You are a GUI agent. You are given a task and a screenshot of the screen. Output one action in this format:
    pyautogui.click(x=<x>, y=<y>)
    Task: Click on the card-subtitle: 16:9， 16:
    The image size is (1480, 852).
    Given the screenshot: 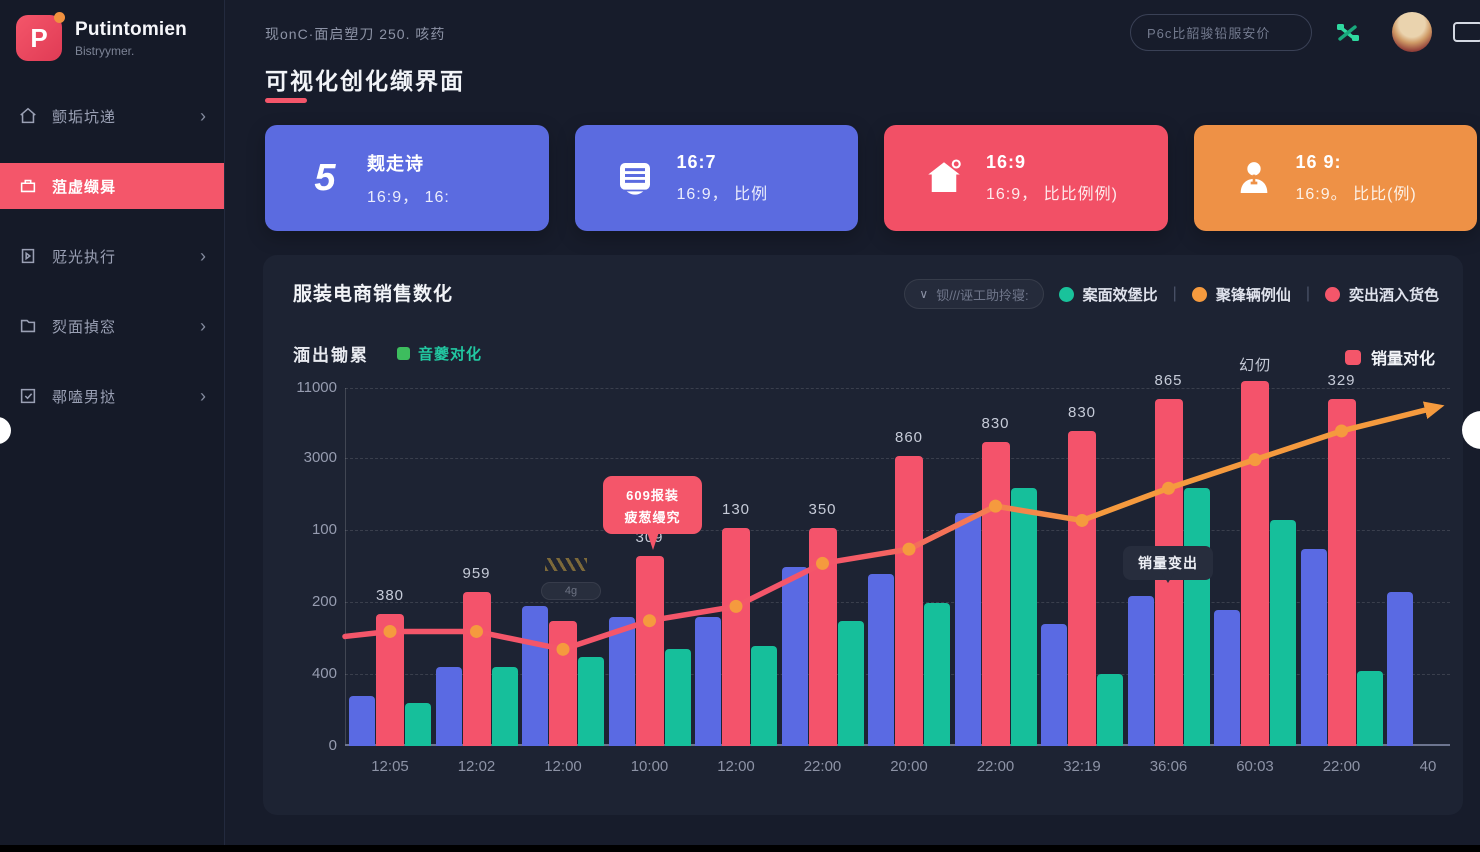 What is the action you would take?
    pyautogui.click(x=408, y=197)
    